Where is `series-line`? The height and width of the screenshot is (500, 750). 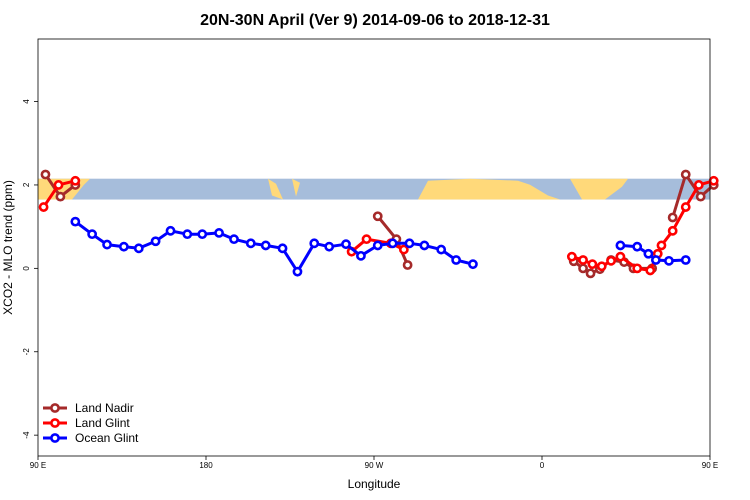 series-line is located at coordinates (693, 195).